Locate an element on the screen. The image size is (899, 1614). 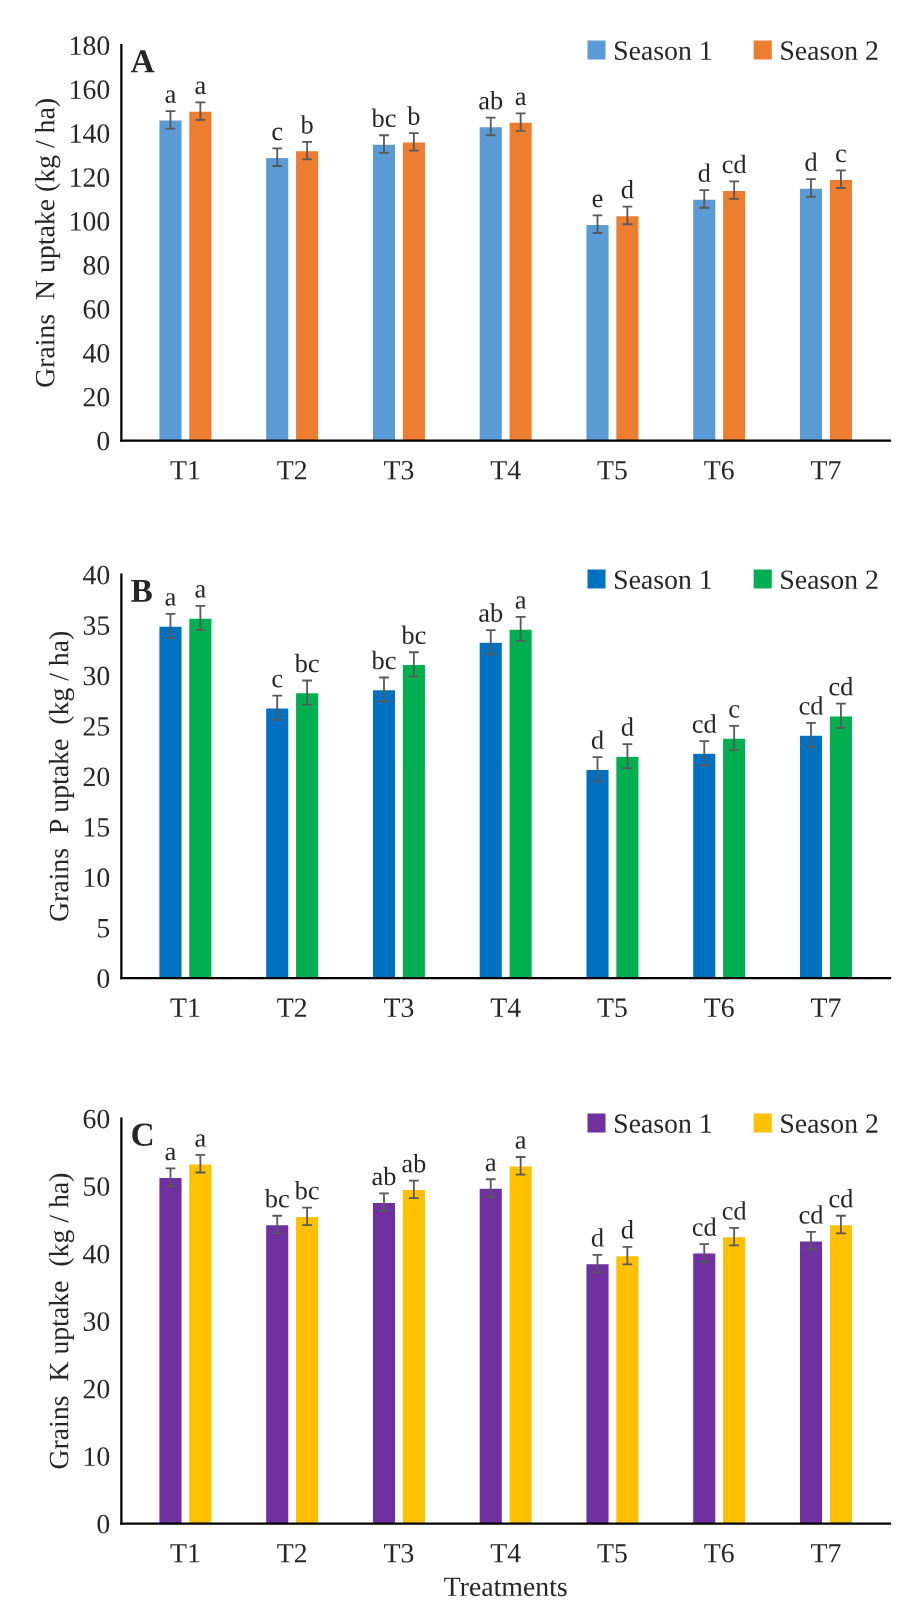
y-tick-label: 20 is located at coordinates (96, 1389).